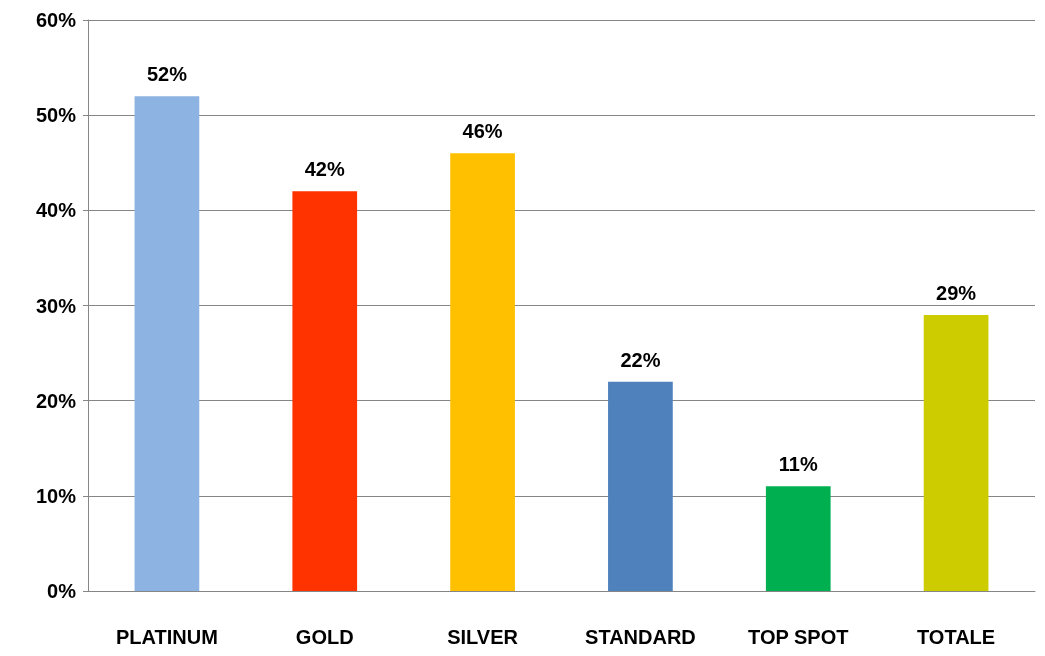 Image resolution: width=1045 pixels, height=656 pixels. Describe the element at coordinates (640, 359) in the screenshot. I see `data-label: 22%` at that location.